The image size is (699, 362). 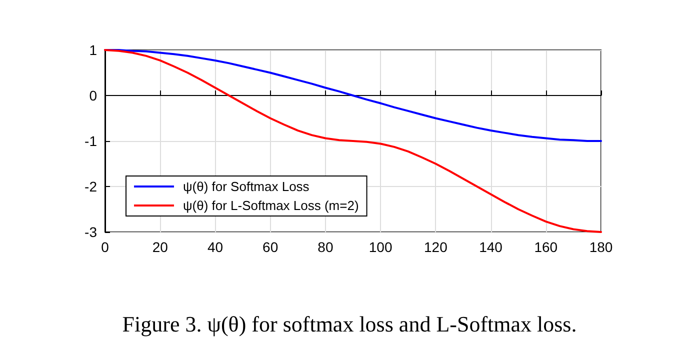 What do you see at coordinates (215, 247) in the screenshot?
I see `x-tick-label: 40` at bounding box center [215, 247].